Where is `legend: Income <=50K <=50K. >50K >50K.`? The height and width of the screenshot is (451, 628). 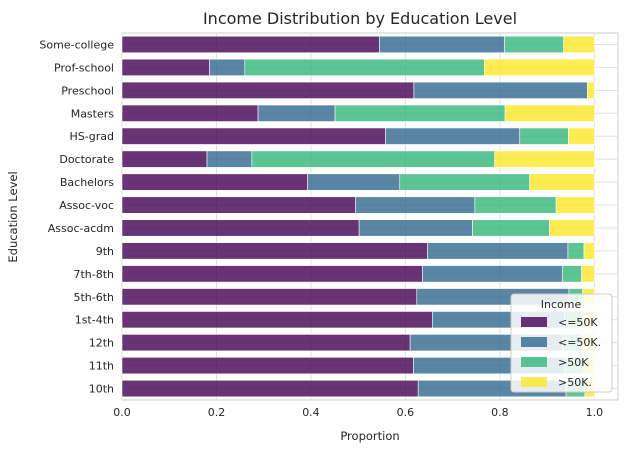
legend: Income <=50K <=50K. >50K >50K. is located at coordinates (561, 343).